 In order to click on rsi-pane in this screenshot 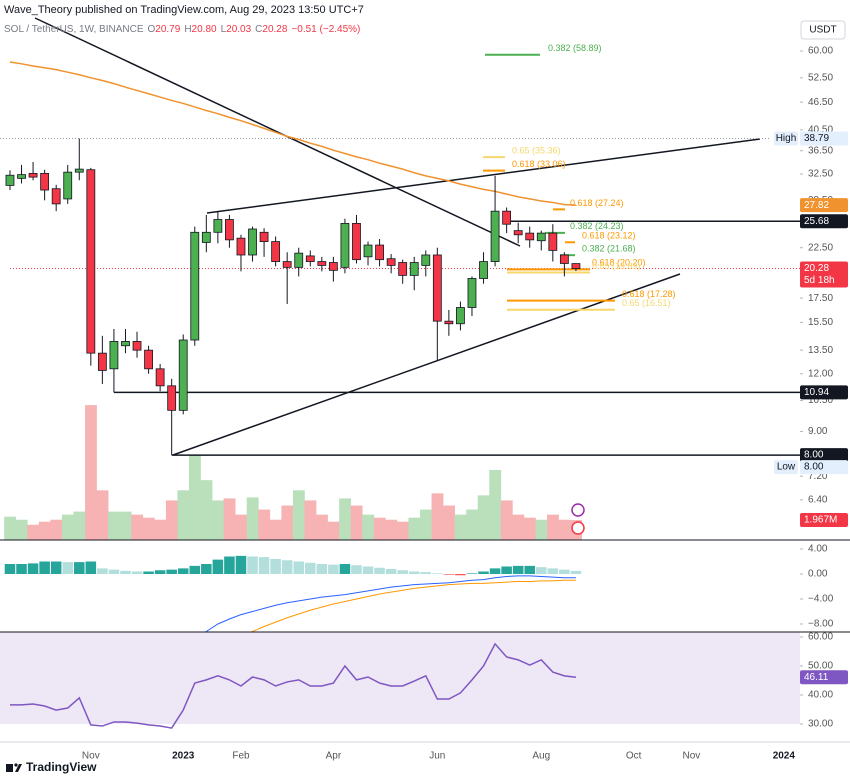, I will do `click(400, 680)`.